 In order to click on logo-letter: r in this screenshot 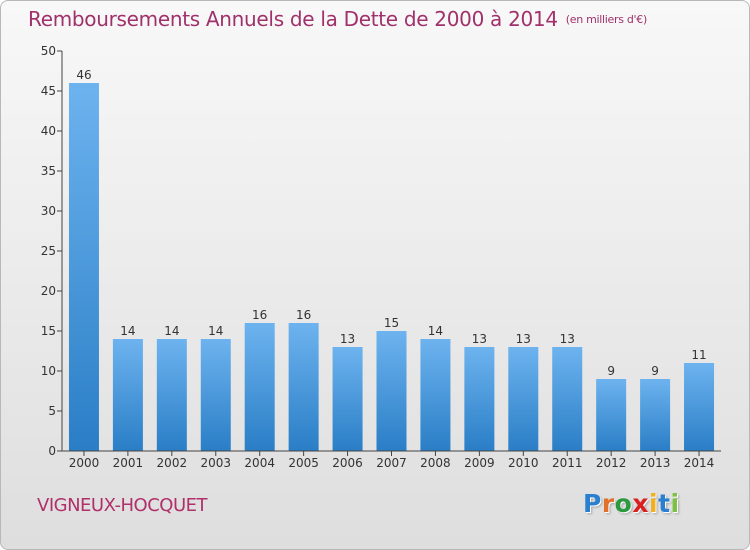, I will do `click(608, 503)`.